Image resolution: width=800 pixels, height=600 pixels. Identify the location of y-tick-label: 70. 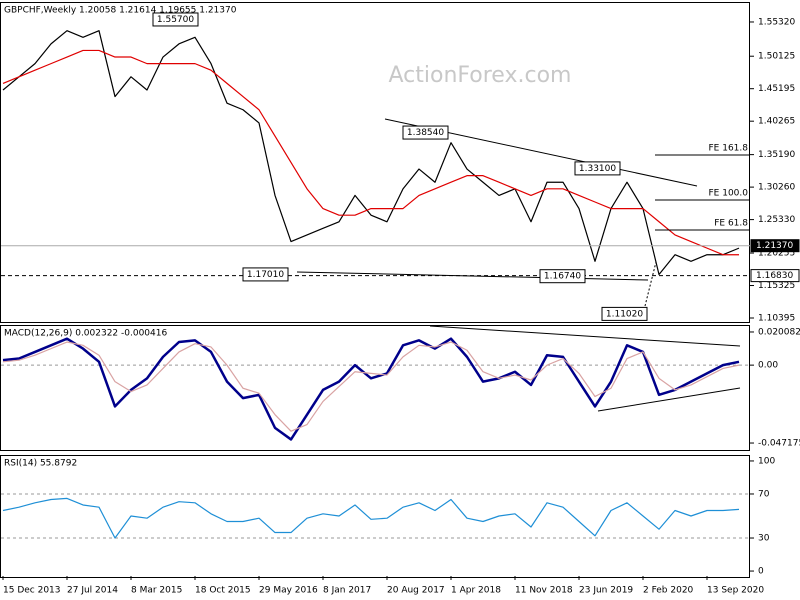
(764, 494).